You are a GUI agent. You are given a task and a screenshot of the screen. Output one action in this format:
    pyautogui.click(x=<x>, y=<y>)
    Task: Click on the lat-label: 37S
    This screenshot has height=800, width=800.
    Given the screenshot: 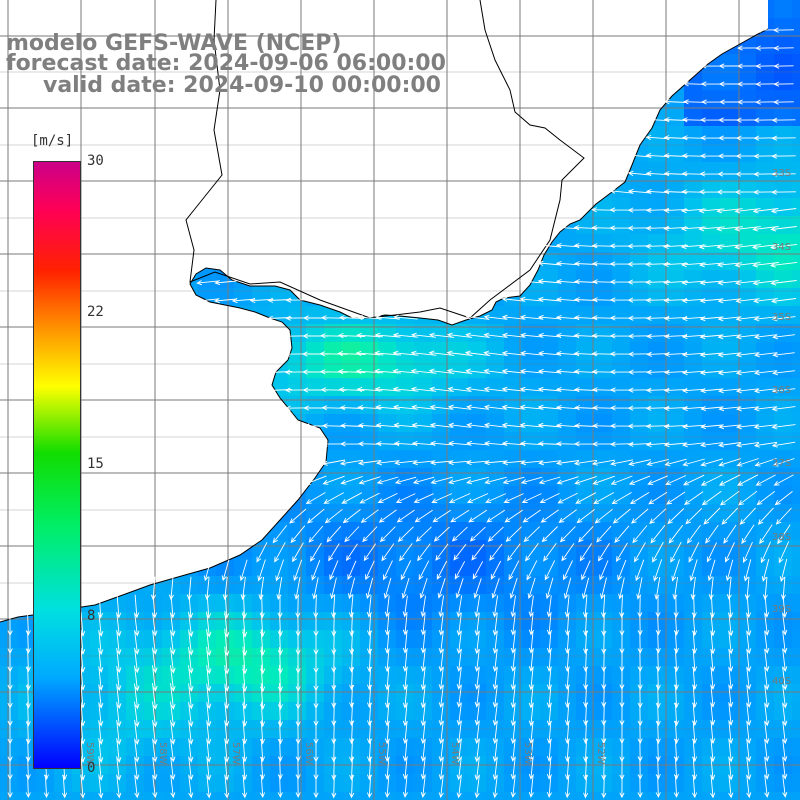 What is the action you would take?
    pyautogui.click(x=781, y=463)
    